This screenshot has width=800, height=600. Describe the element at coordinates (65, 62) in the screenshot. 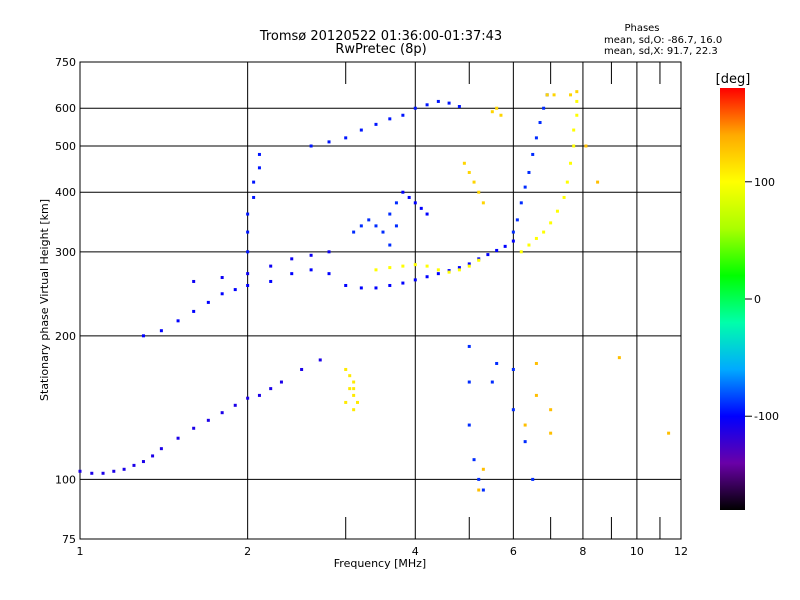

I see `y-tick-label: 750` at that location.